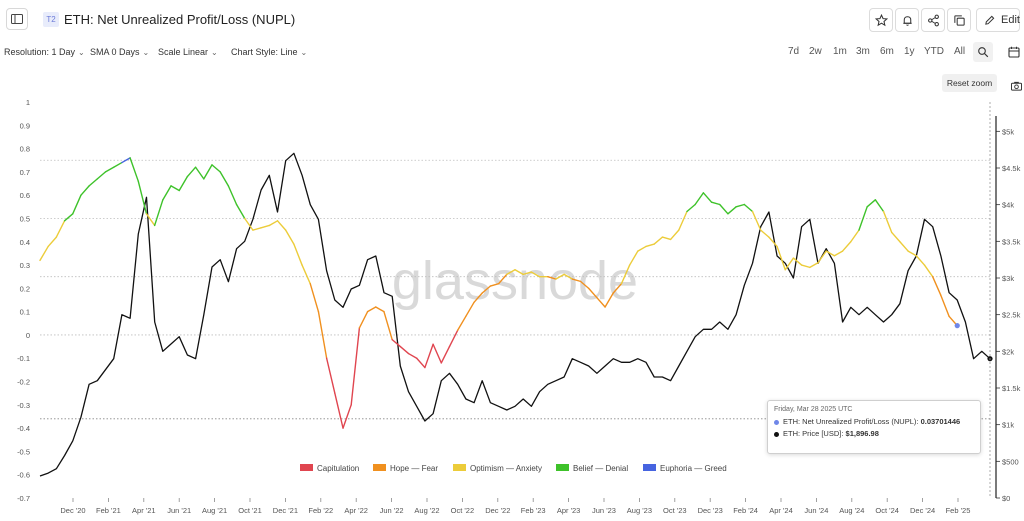 This screenshot has width=1024, height=521. Describe the element at coordinates (851, 510) in the screenshot. I see `x-tick-label: Aug '24` at that location.